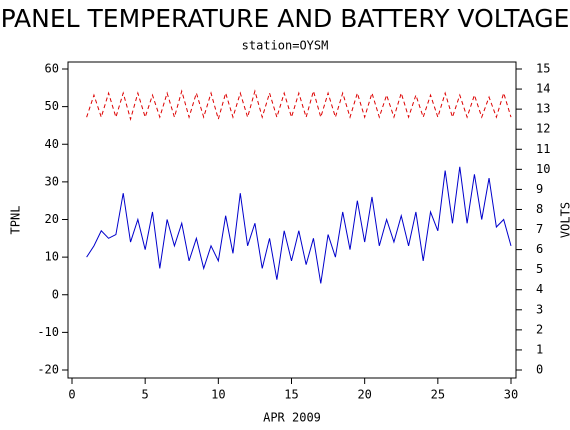  I want to click on y2-tick-label: 11, so click(543, 149).